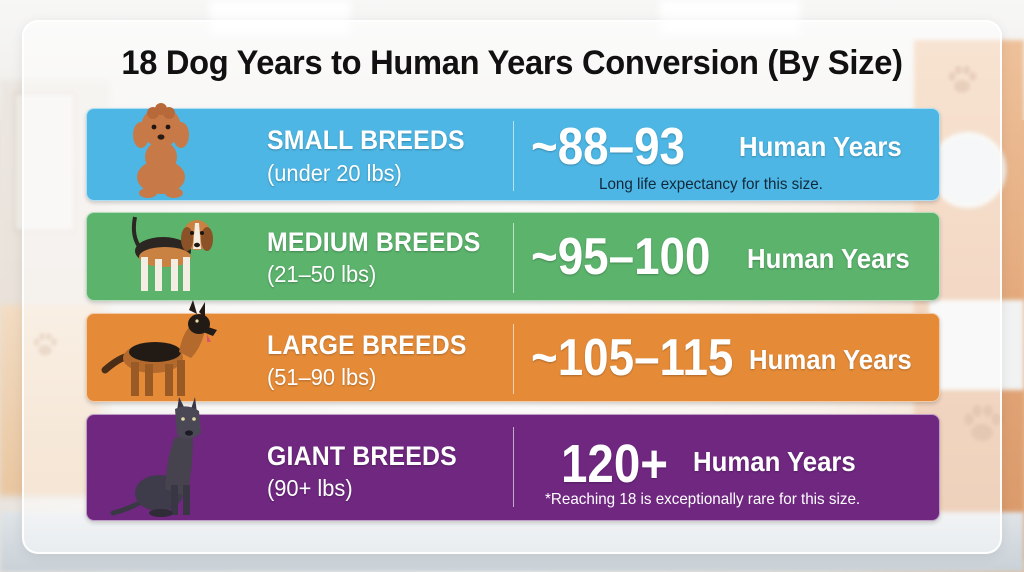  Describe the element at coordinates (322, 274) in the screenshot. I see `breed-weight-range: (21–50 lbs)` at that location.